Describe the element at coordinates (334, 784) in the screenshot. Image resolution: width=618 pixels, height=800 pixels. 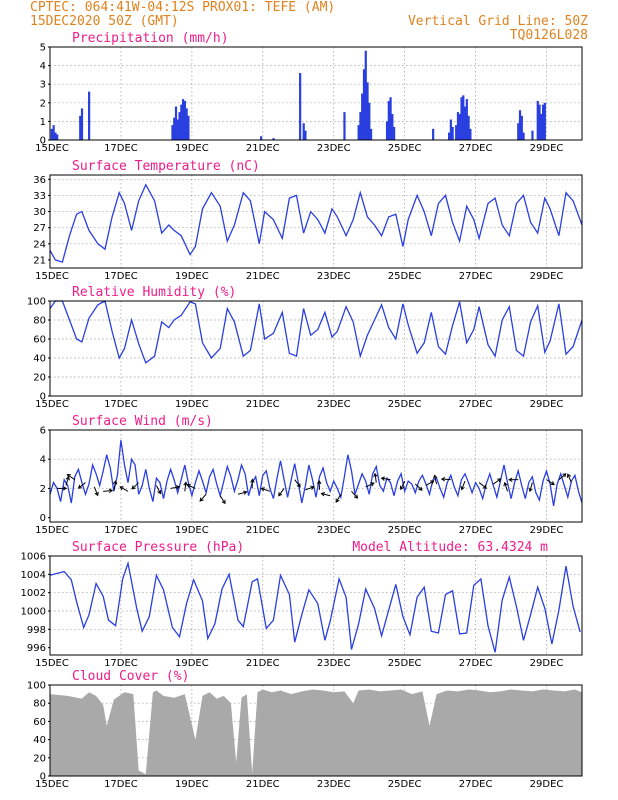
I see `cloud-cover-xtick-label: 23DEC` at that location.